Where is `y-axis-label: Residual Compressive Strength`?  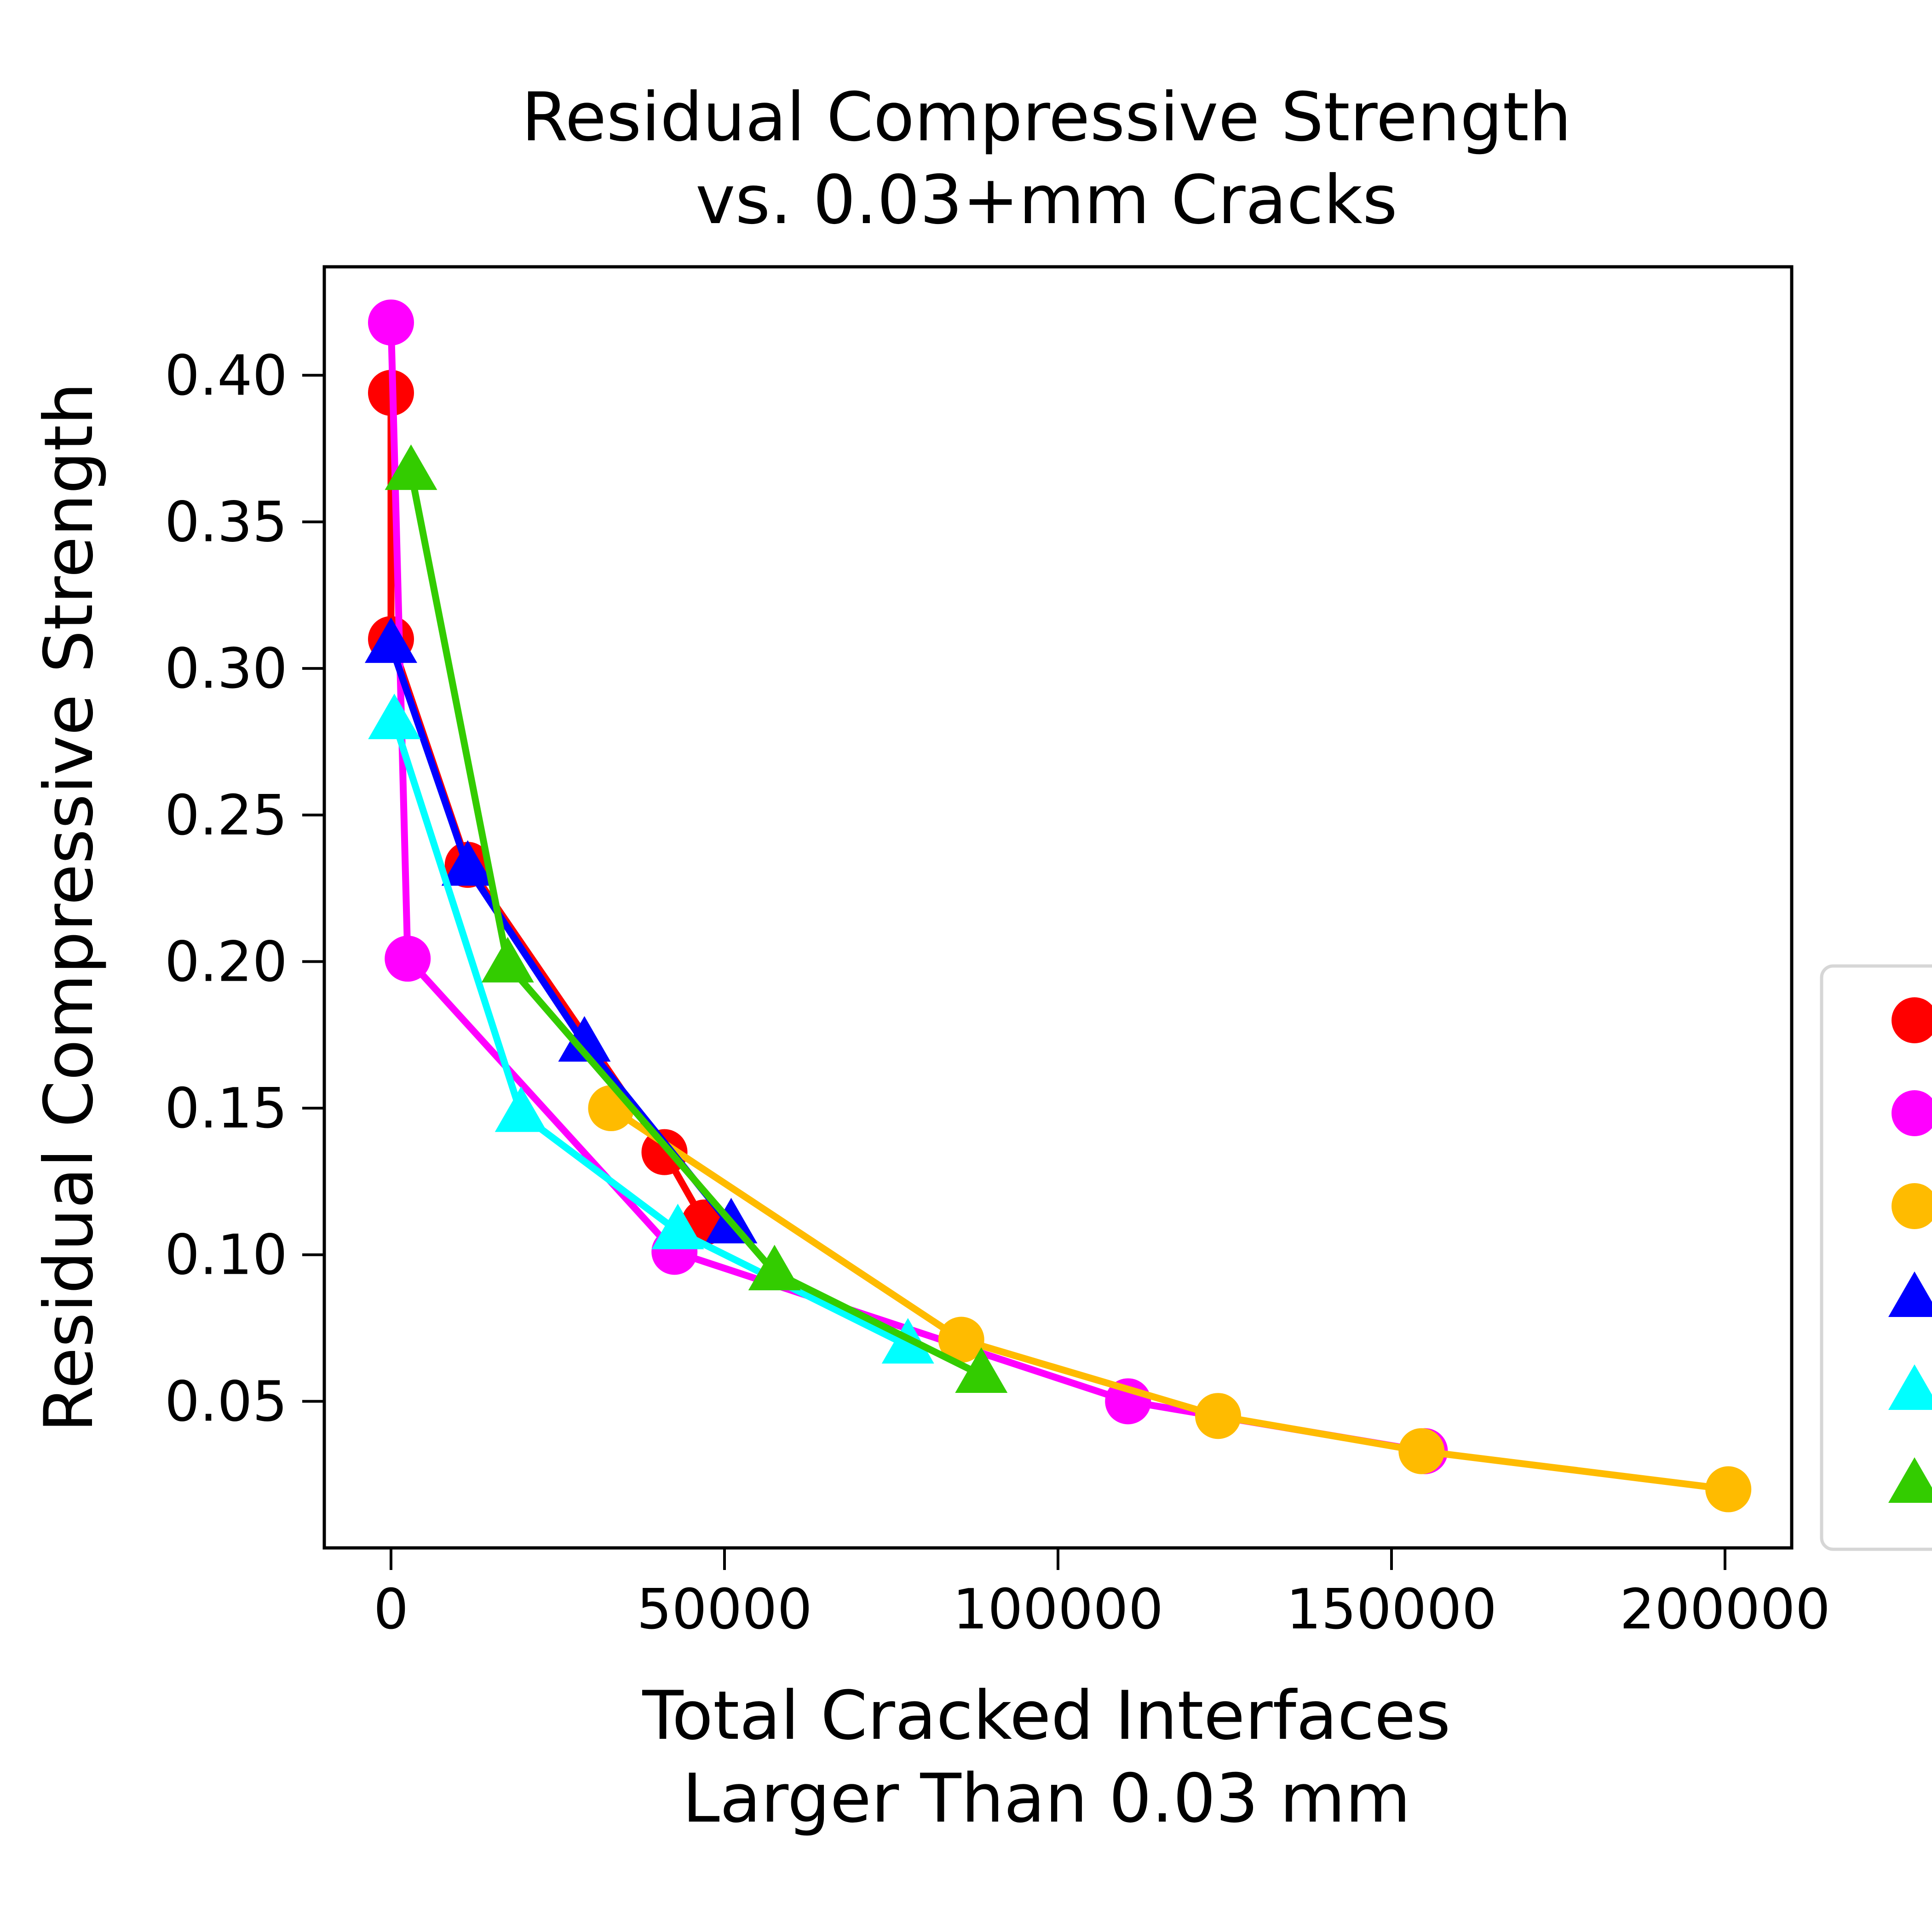
y-axis-label: Residual Compressive Strength is located at coordinates (69, 907).